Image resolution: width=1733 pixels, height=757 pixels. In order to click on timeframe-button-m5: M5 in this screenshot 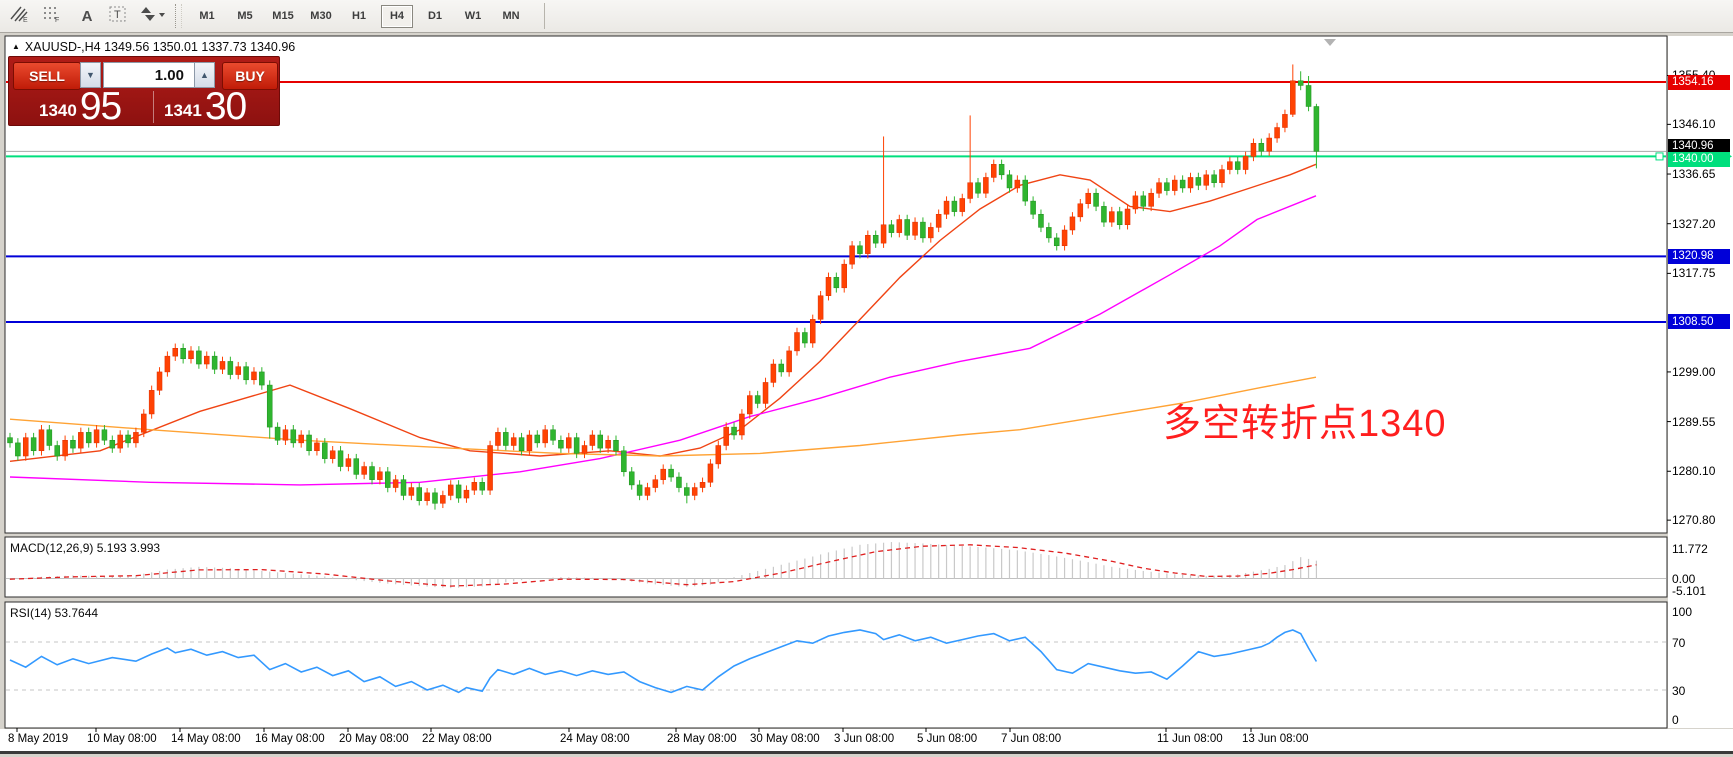, I will do `click(245, 16)`.